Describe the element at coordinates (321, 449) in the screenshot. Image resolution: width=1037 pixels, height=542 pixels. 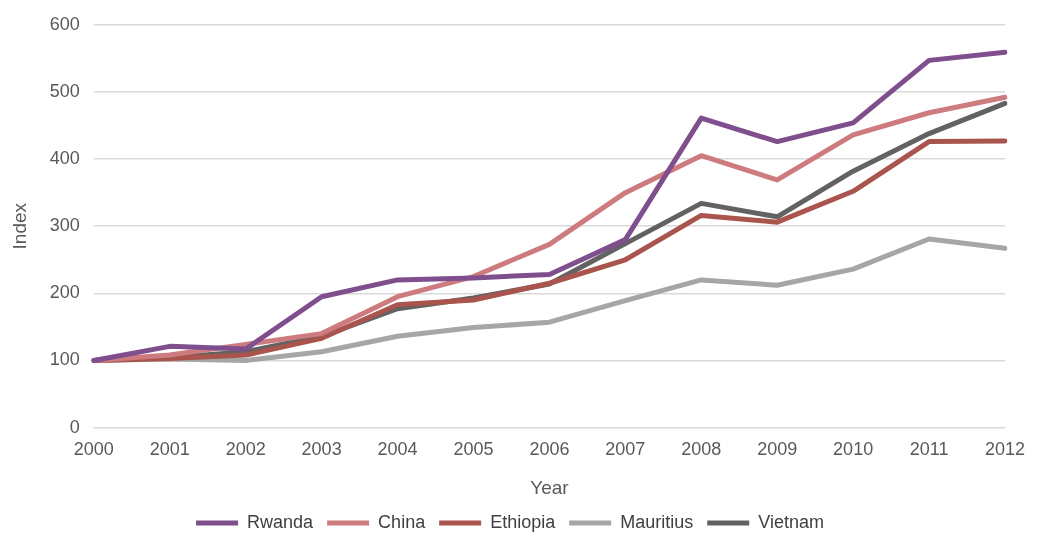
I see `x-tick-label: 2003` at that location.